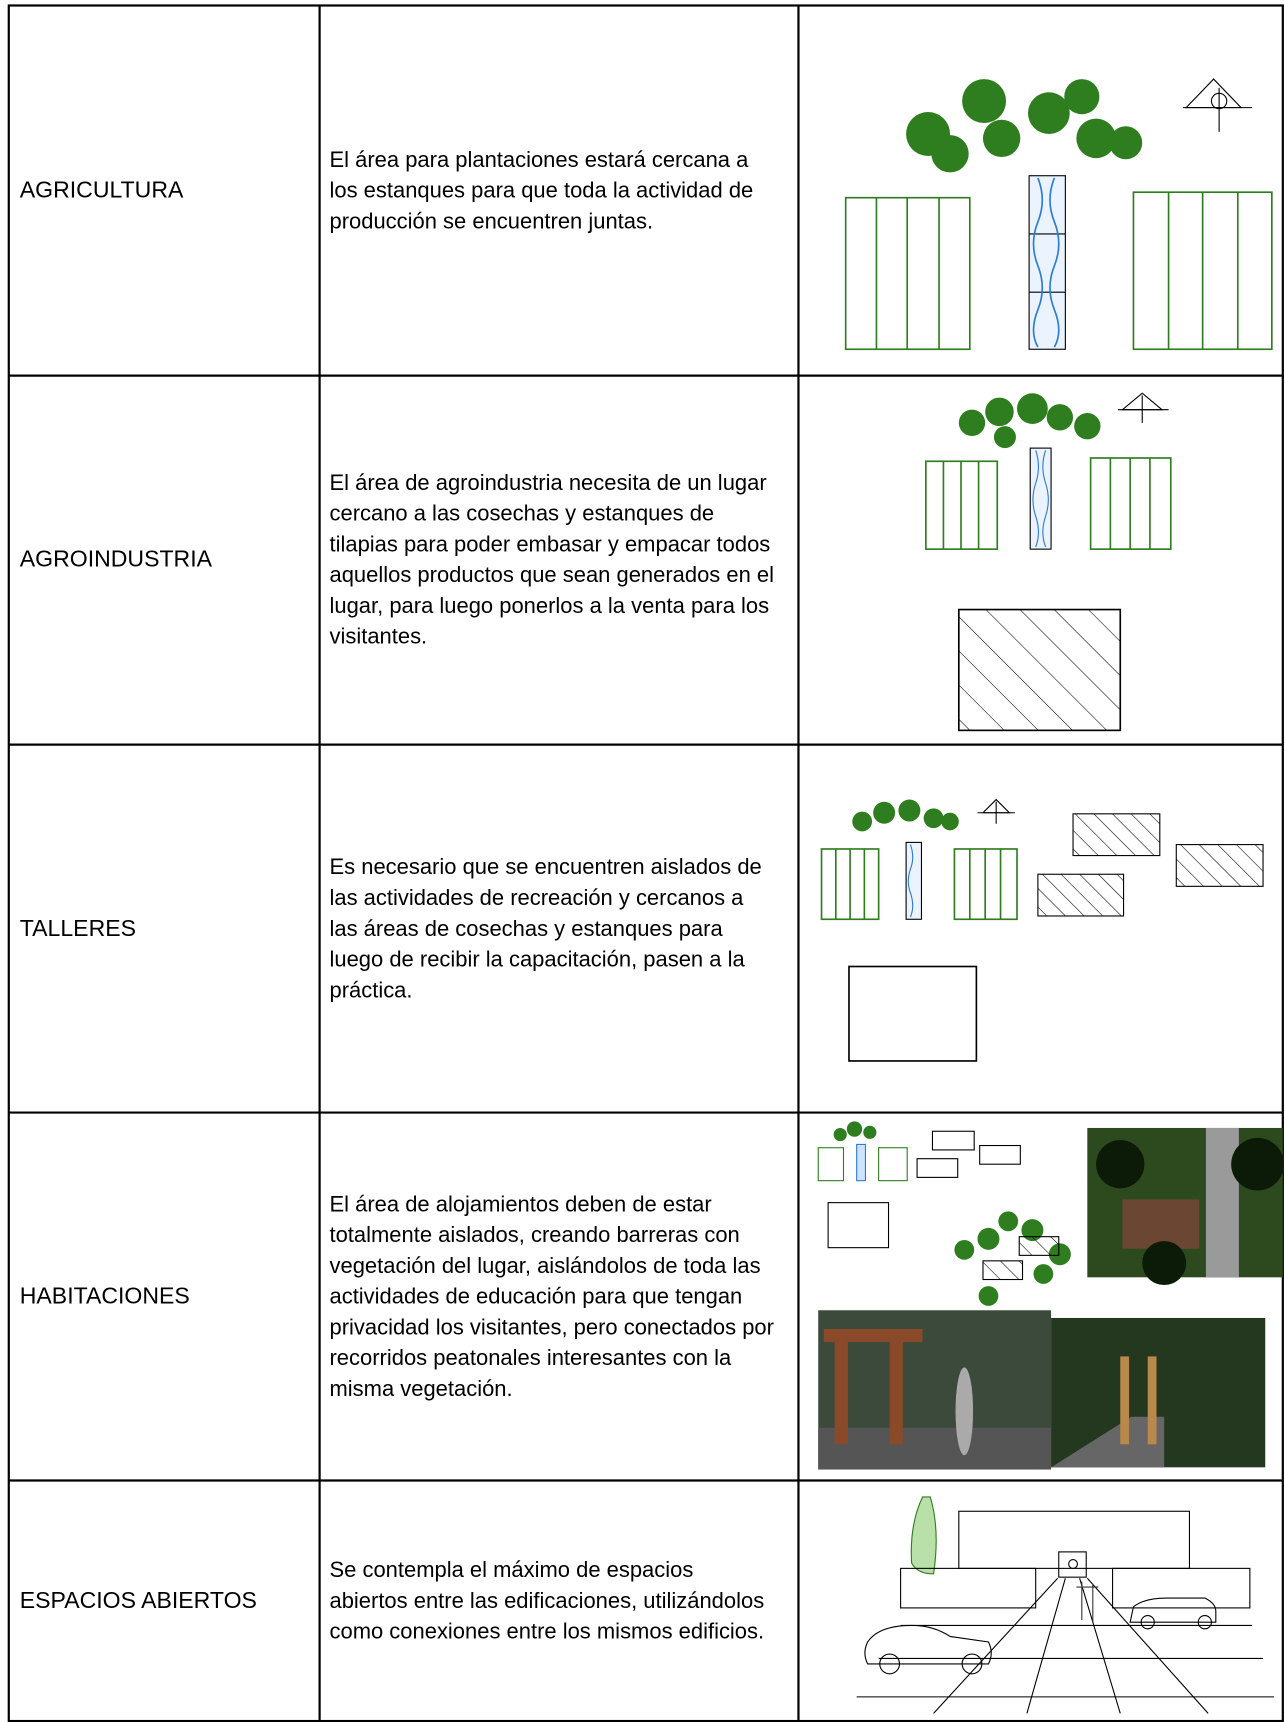  I want to click on workshops-plan, so click(1042, 930).